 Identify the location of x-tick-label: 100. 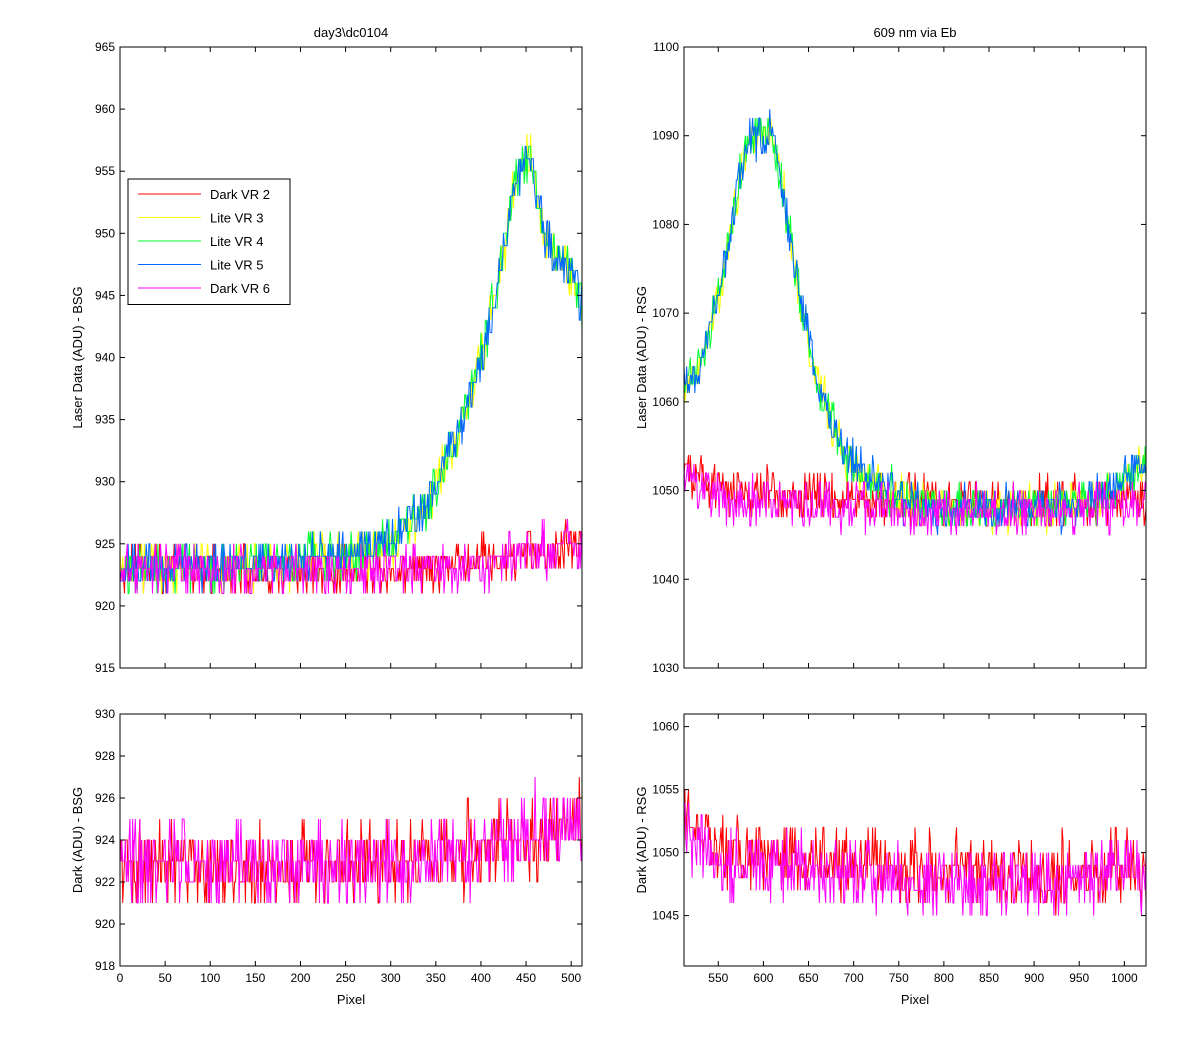
(210, 978).